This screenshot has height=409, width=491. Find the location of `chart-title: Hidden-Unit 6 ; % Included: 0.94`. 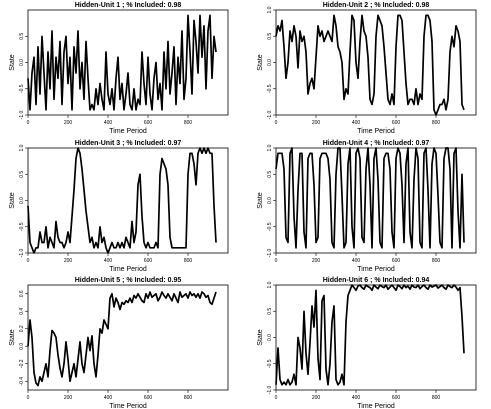

chart-title: Hidden-Unit 6 ; % Included: 0.94 is located at coordinates (376, 280).